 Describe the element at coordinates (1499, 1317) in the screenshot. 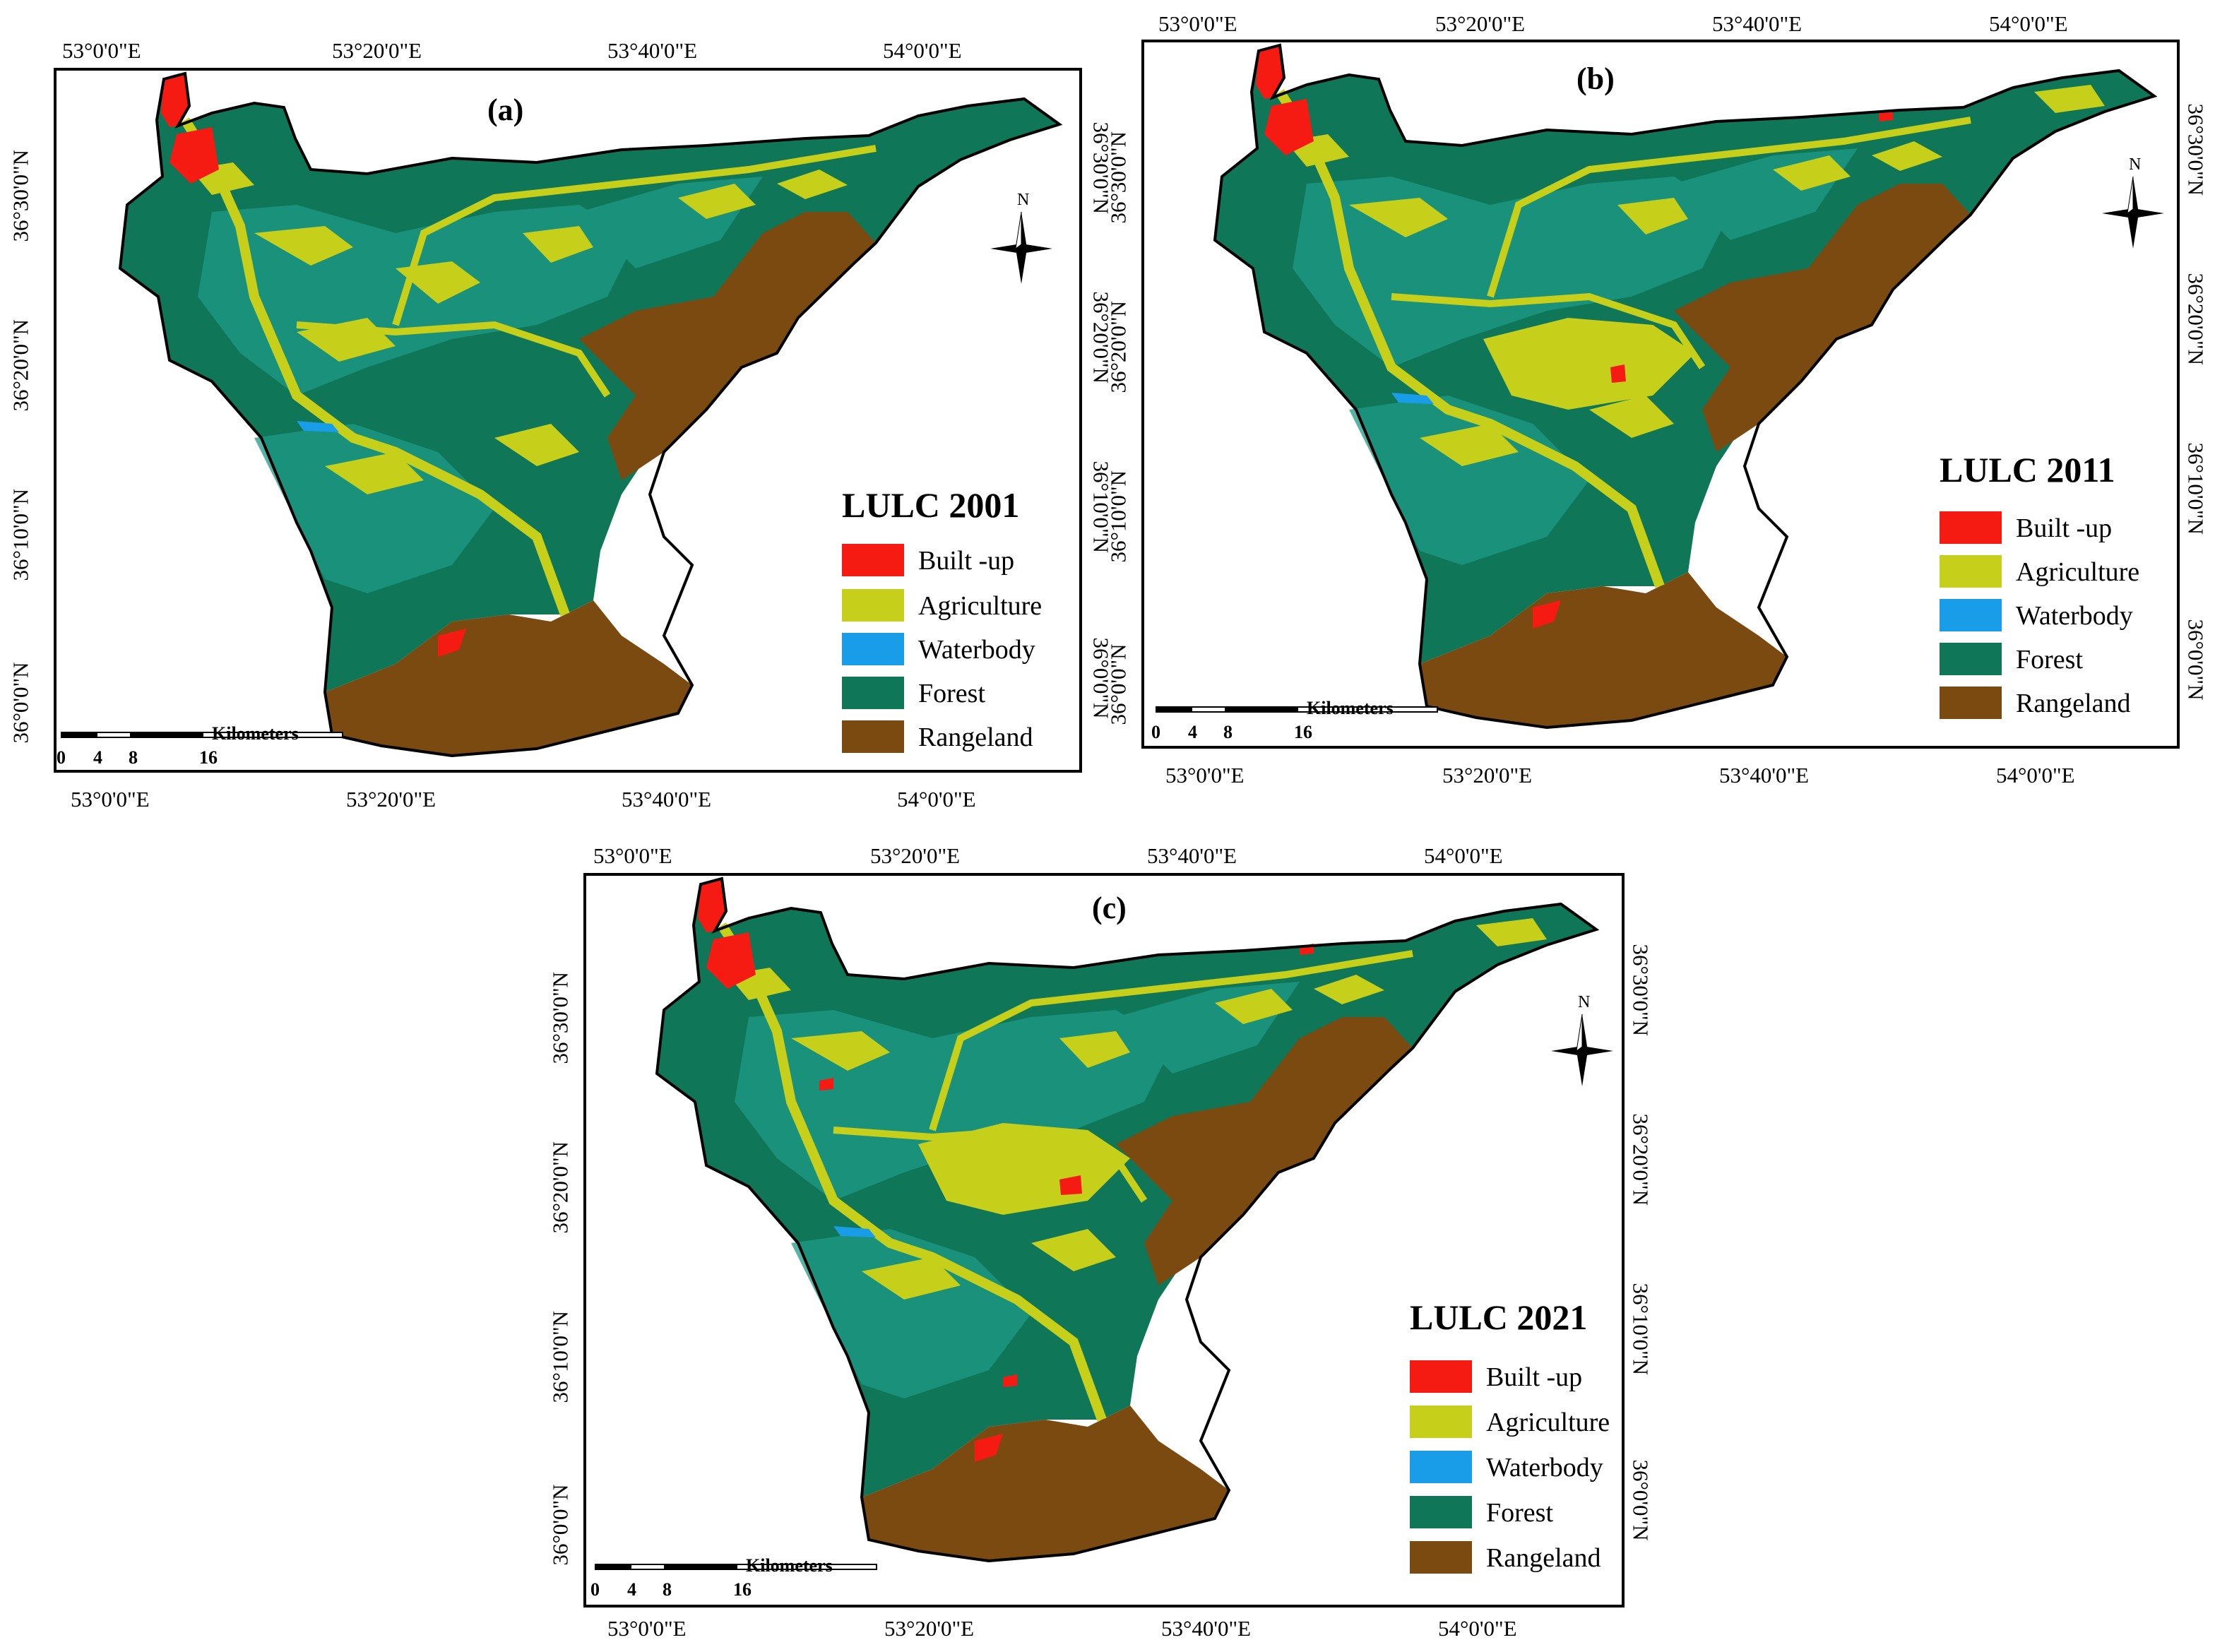

I see `legend-title: LULC 2021` at that location.